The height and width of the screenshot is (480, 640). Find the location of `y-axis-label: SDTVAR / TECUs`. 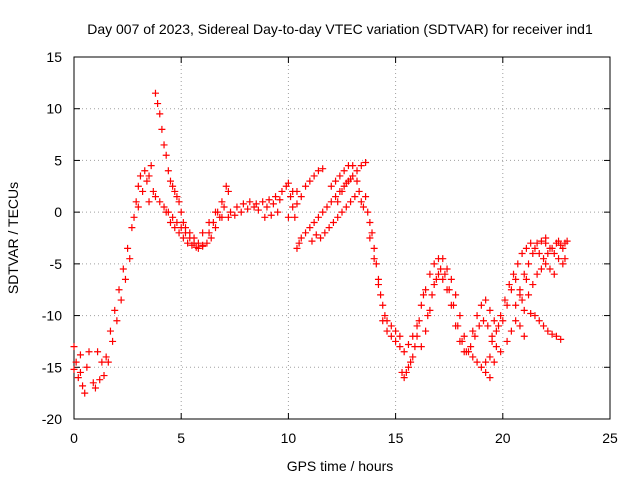

y-axis-label: SDTVAR / TECUs is located at coordinates (13, 238).